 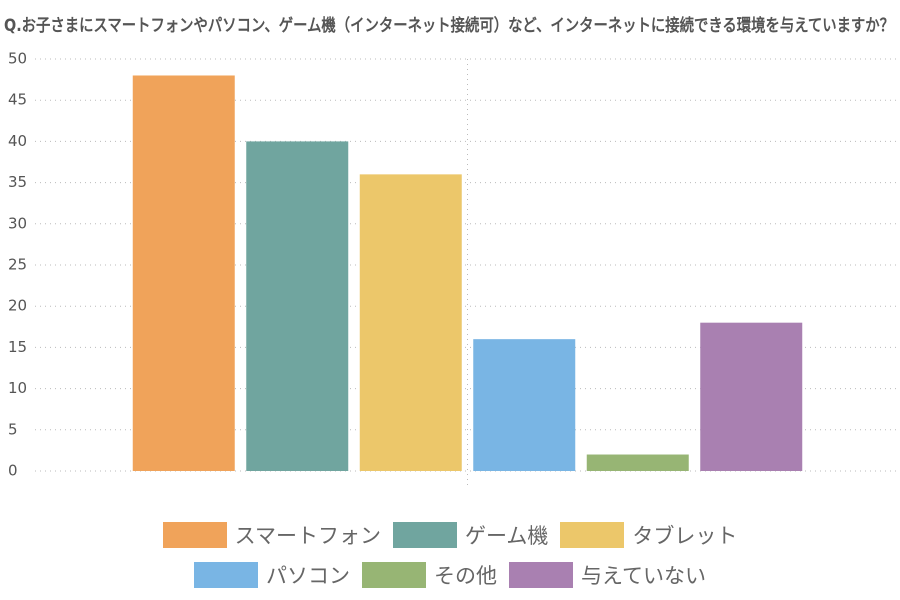 What do you see at coordinates (466, 576) in the screenshot?
I see `legend-label: その他` at bounding box center [466, 576].